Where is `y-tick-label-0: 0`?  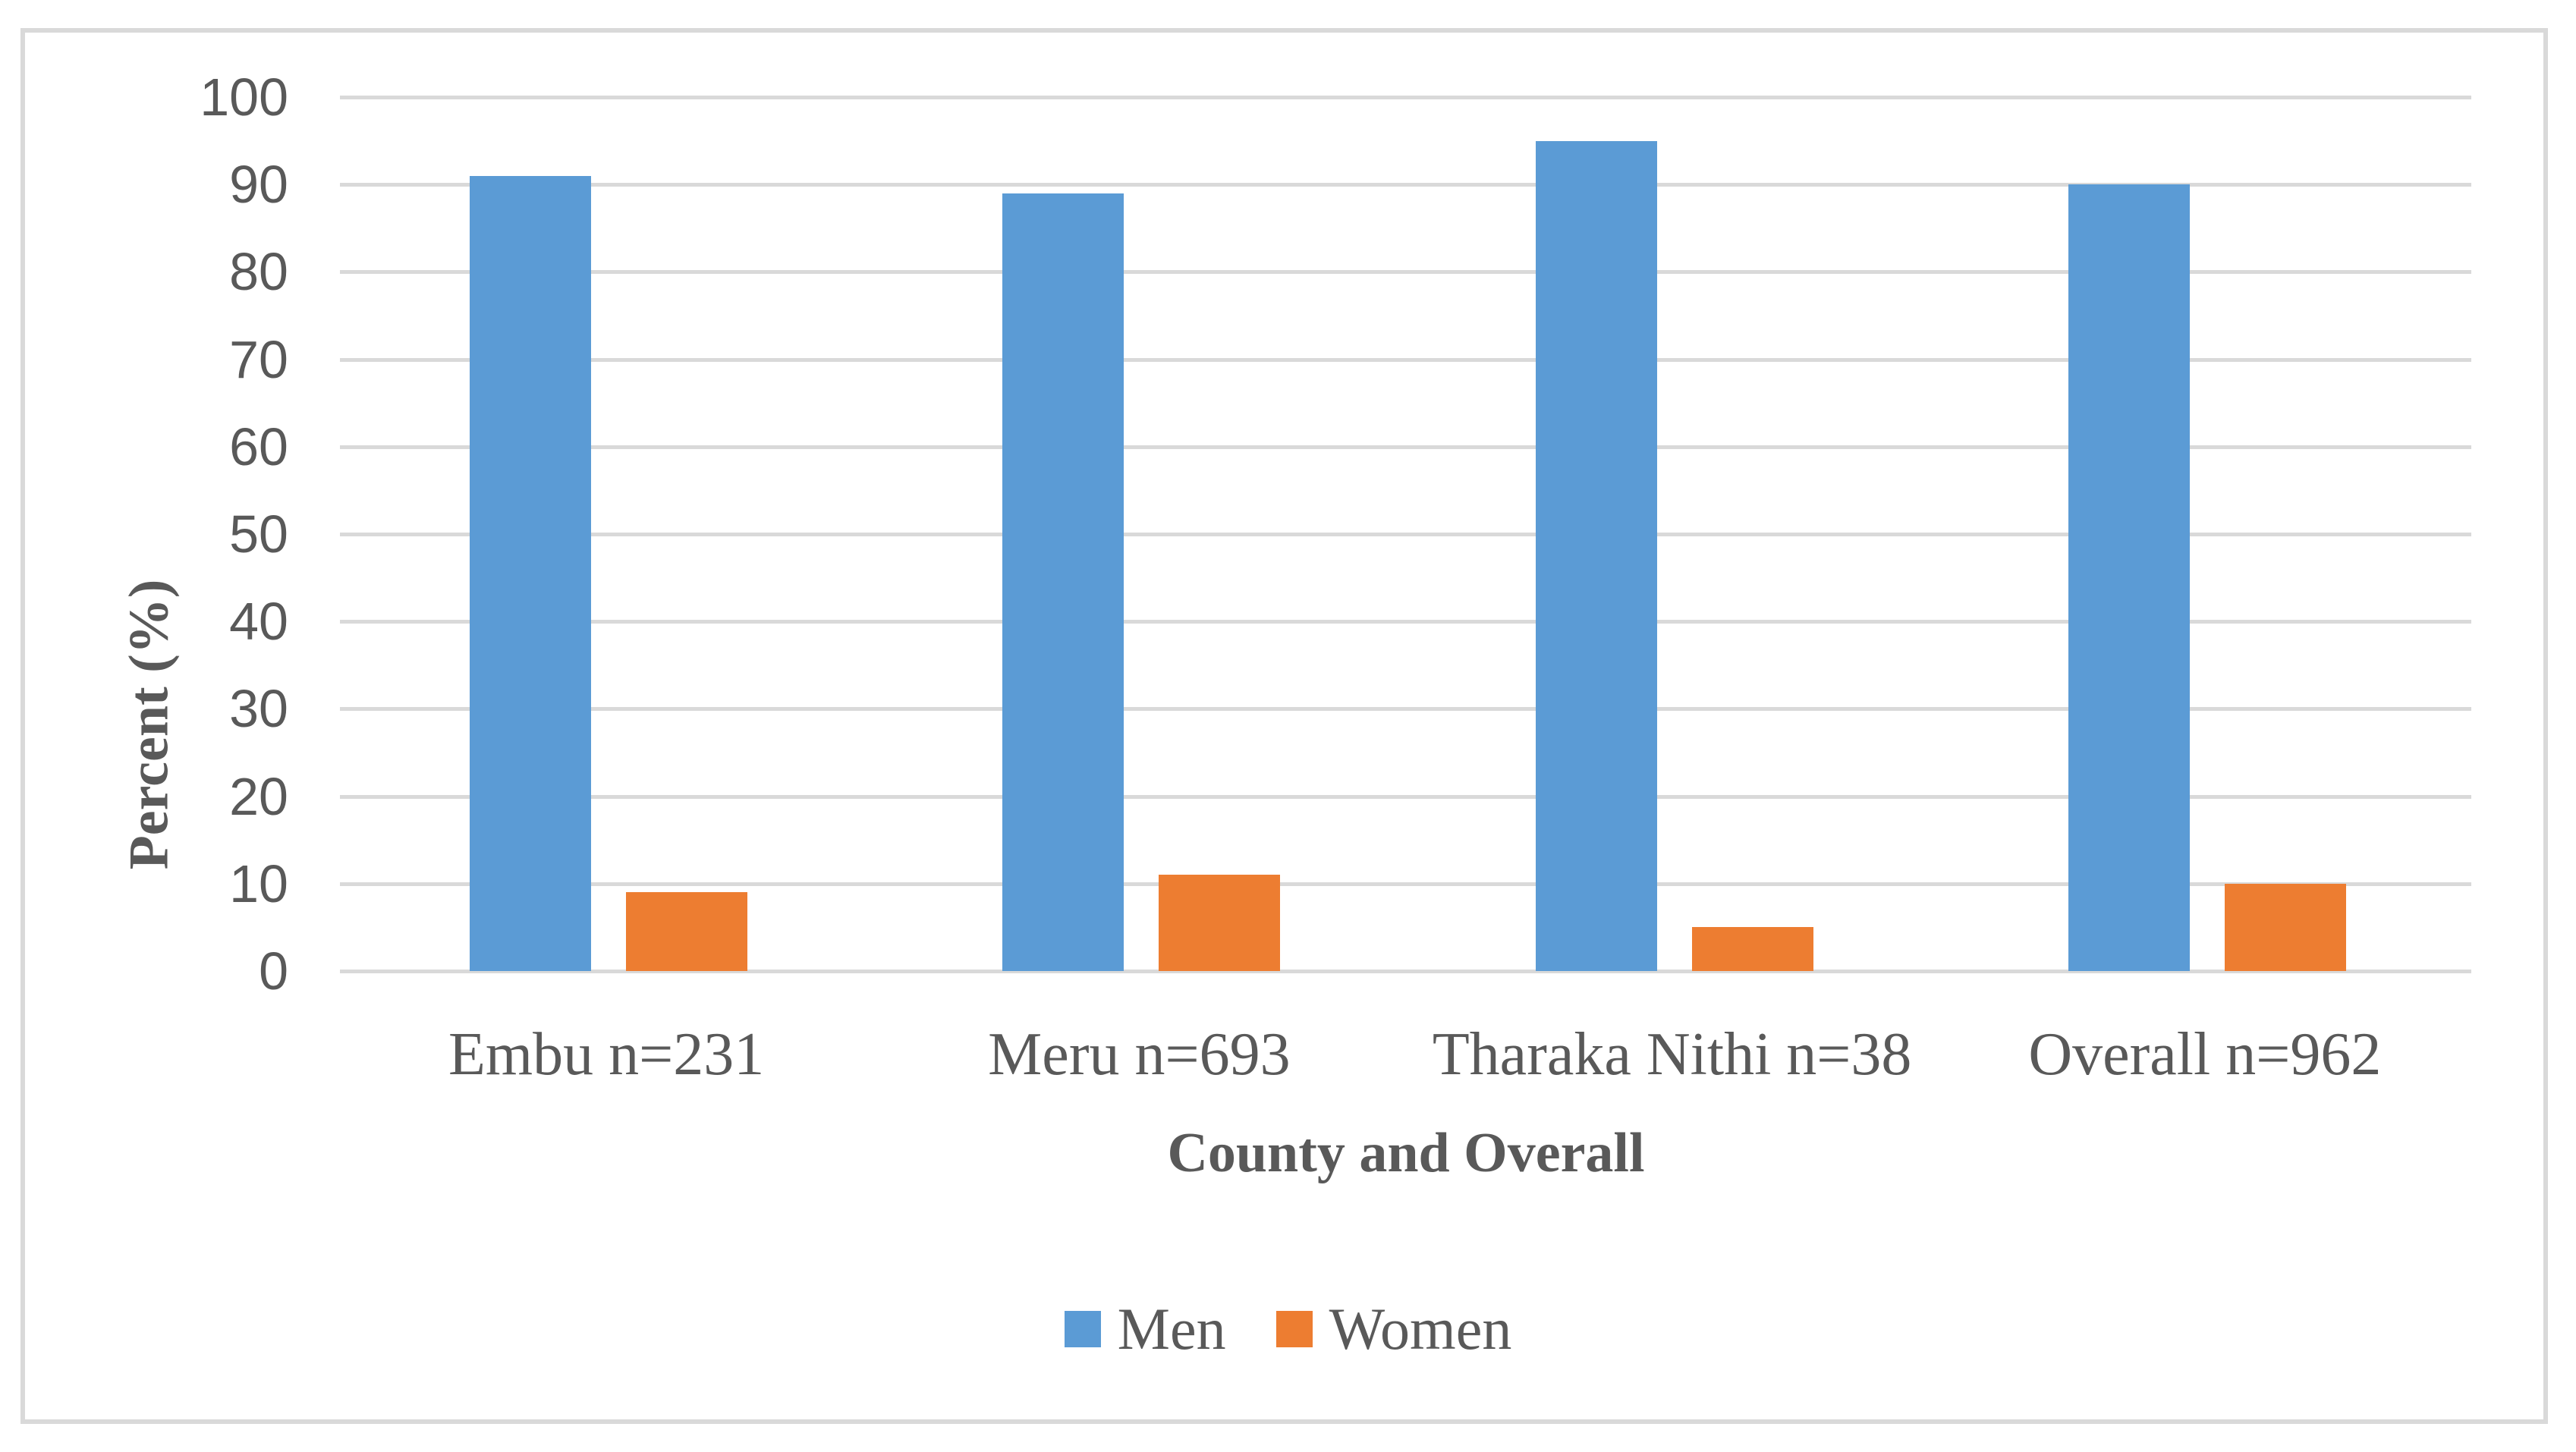 y-tick-label-0: 0 is located at coordinates (273, 971).